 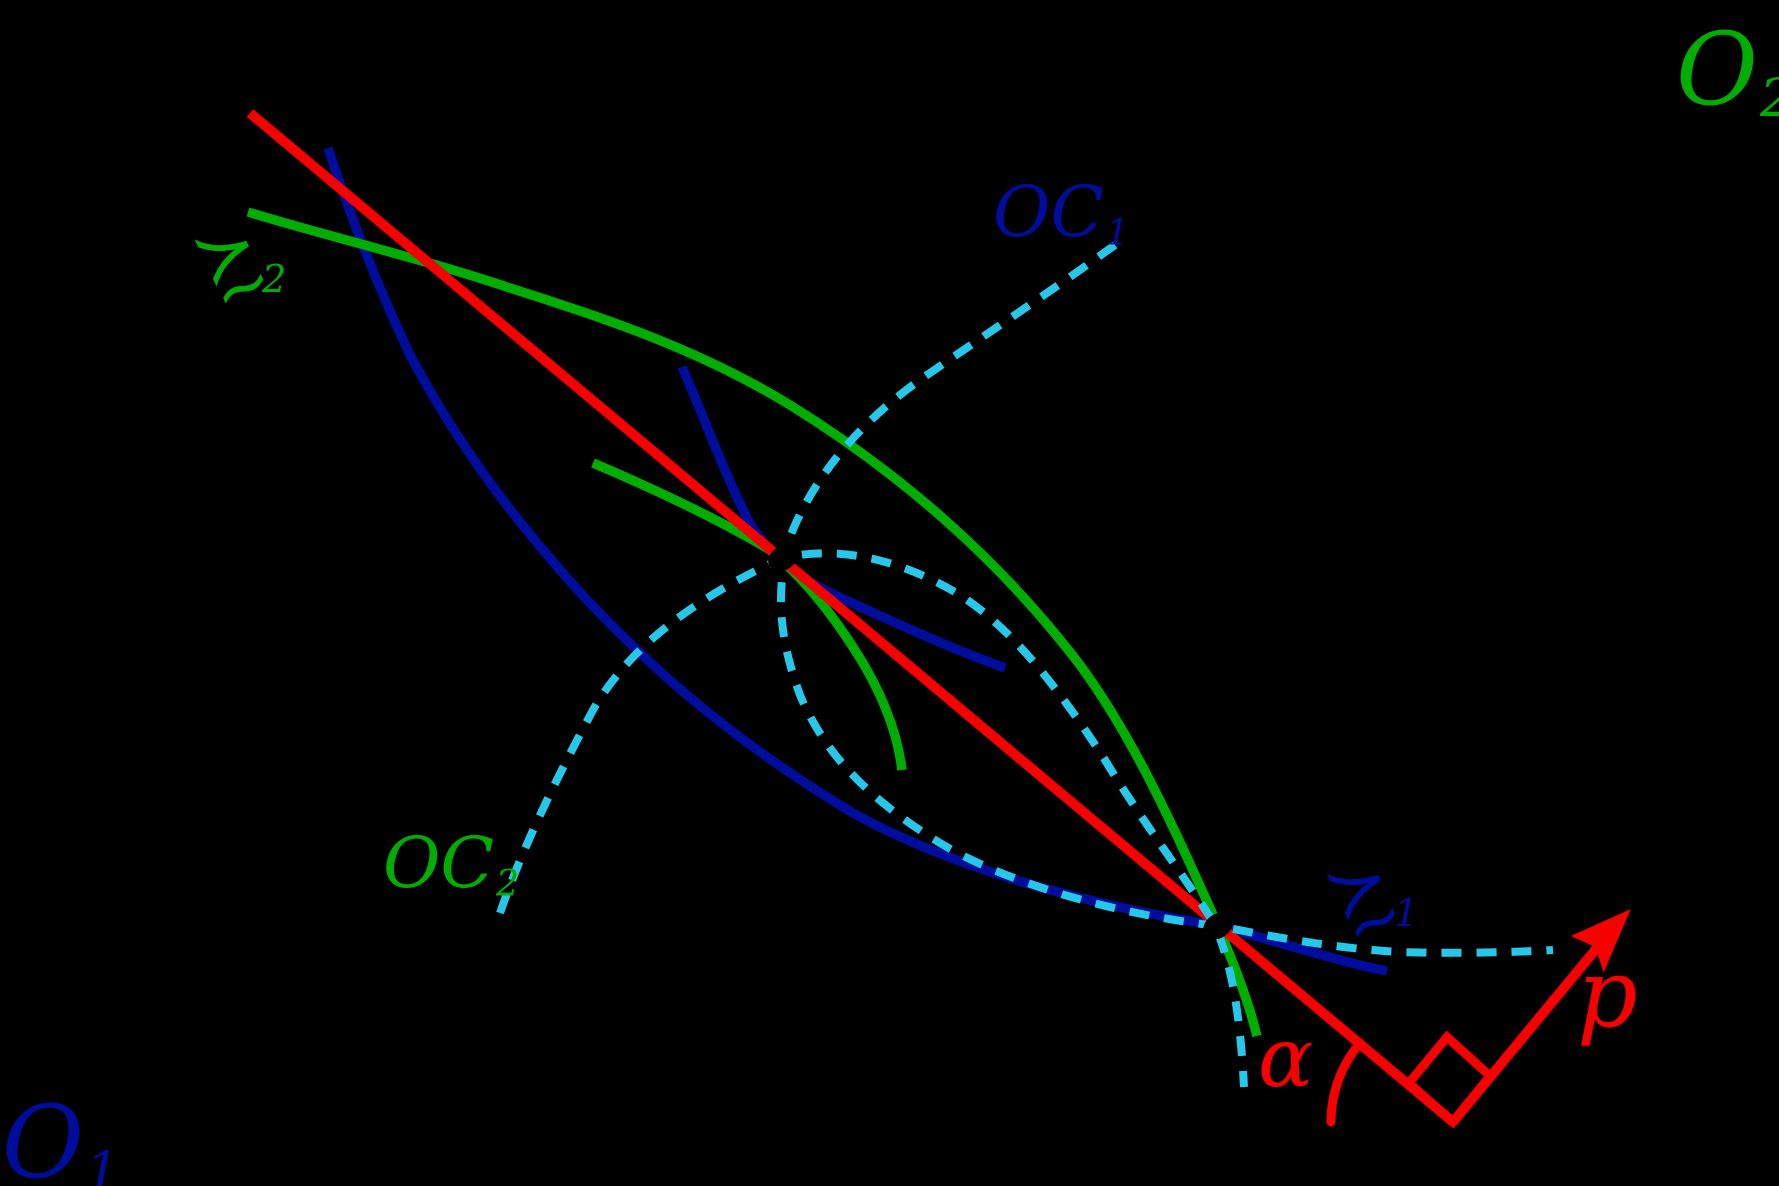 What do you see at coordinates (1365, 901) in the screenshot?
I see `preference-1-label: ≻ ∼ 1` at bounding box center [1365, 901].